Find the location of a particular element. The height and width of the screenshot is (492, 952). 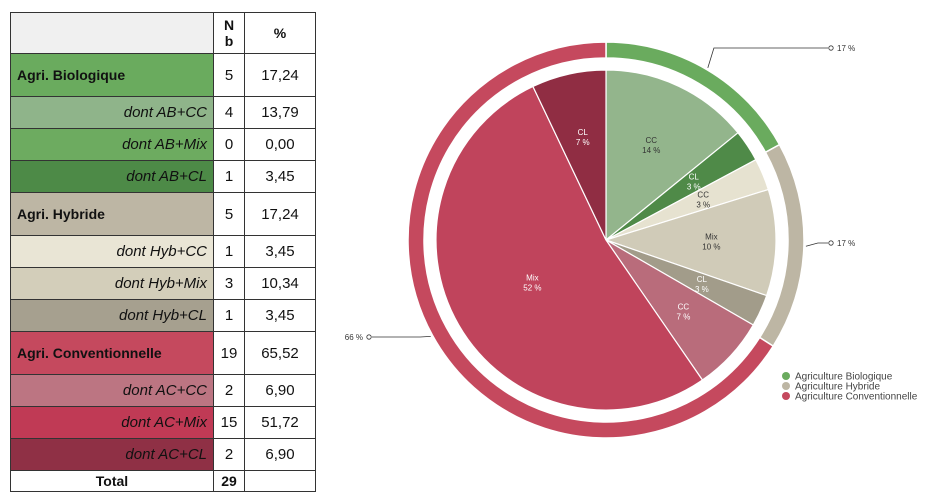

row-label: dont AC+CL is located at coordinates (112, 454).